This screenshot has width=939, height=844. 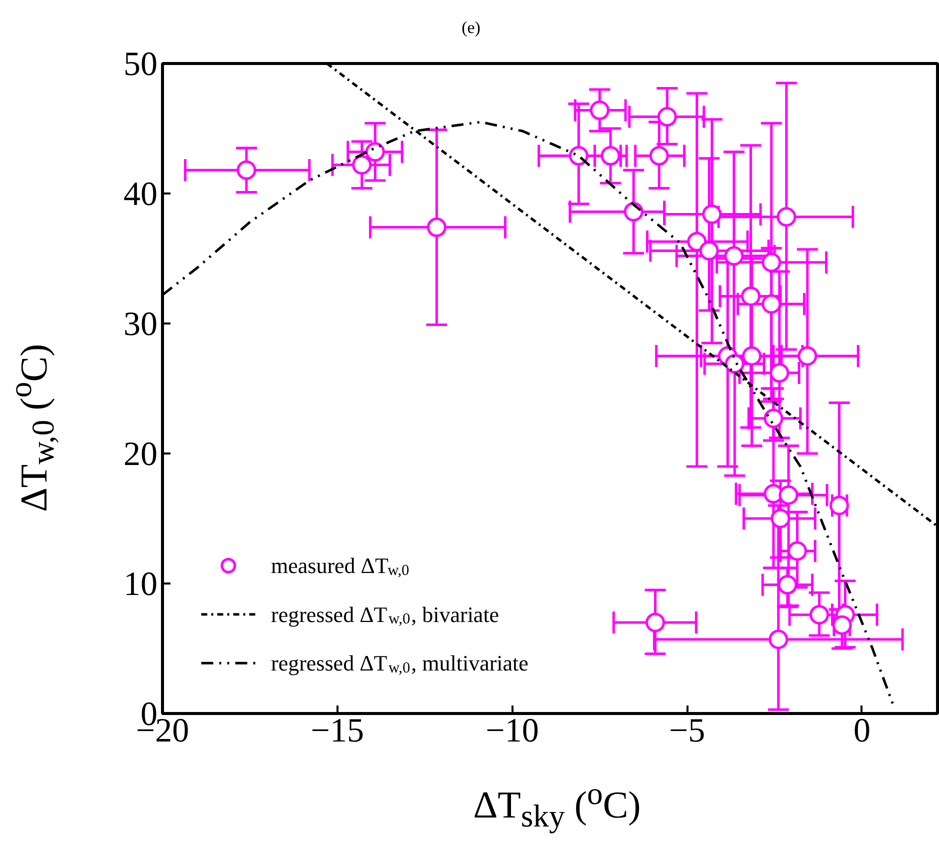 What do you see at coordinates (557, 805) in the screenshot?
I see `x-axis-title: ΔT$_{sky}$ ($^{o}$C)` at bounding box center [557, 805].